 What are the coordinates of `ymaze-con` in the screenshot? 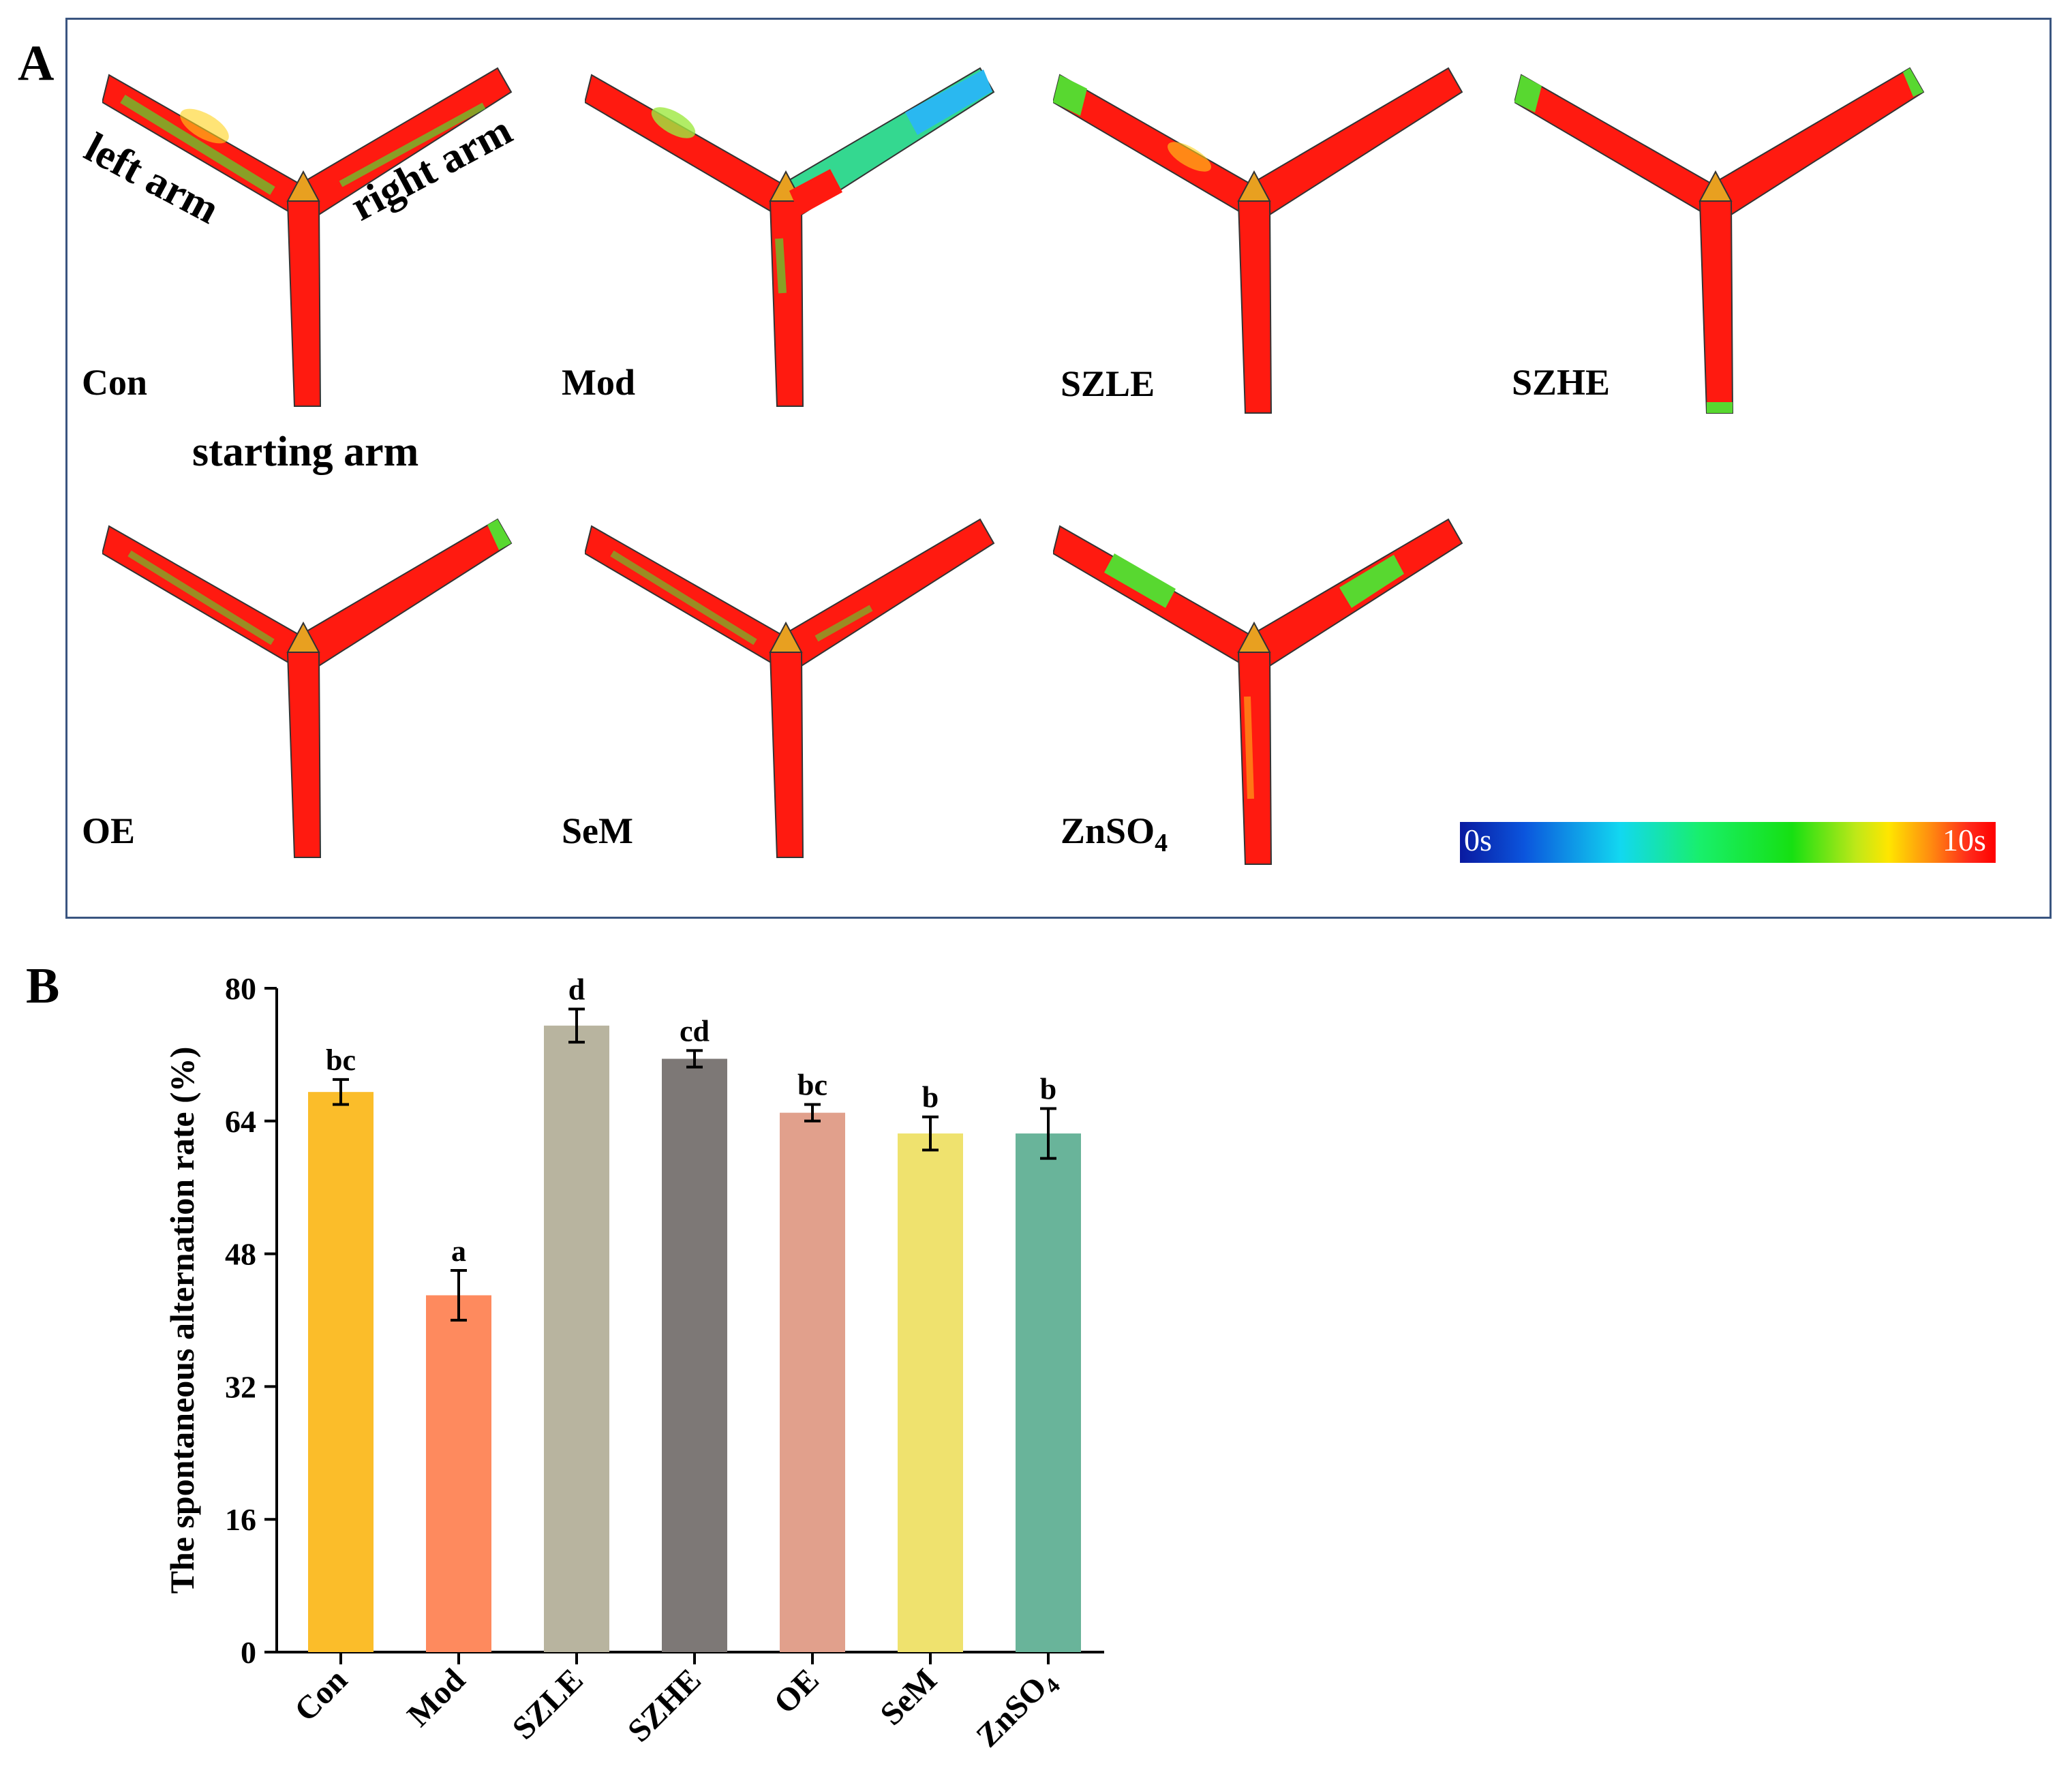 It's located at (307, 237).